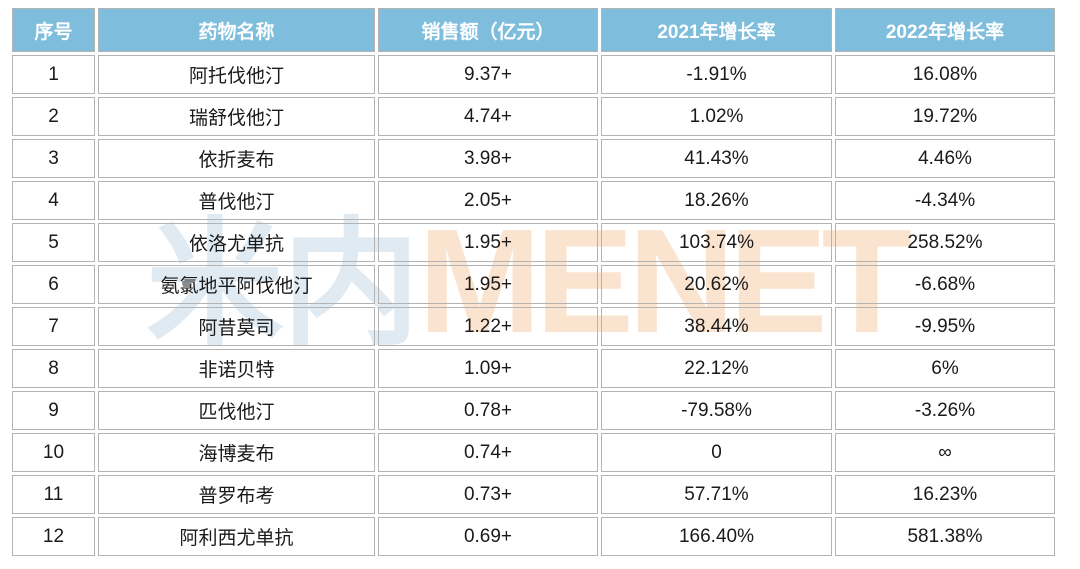 This screenshot has height=569, width=1080. I want to click on table-cell-growth2022: -6.68%, so click(945, 284).